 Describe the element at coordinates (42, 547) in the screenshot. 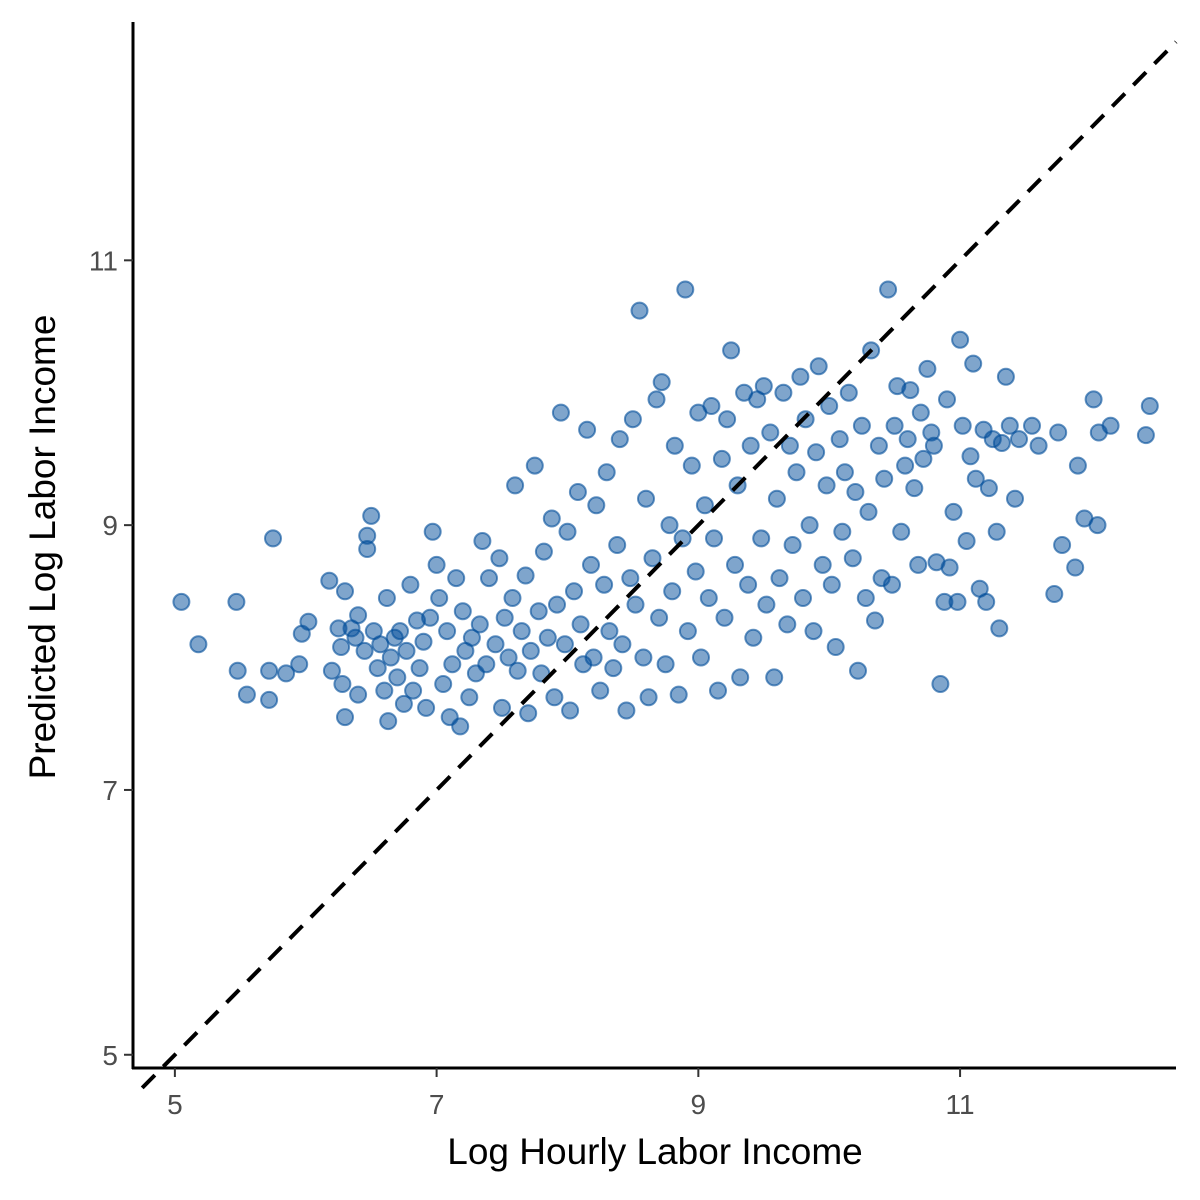

I see `y-axis-title: Predicted Log Labor Income` at that location.